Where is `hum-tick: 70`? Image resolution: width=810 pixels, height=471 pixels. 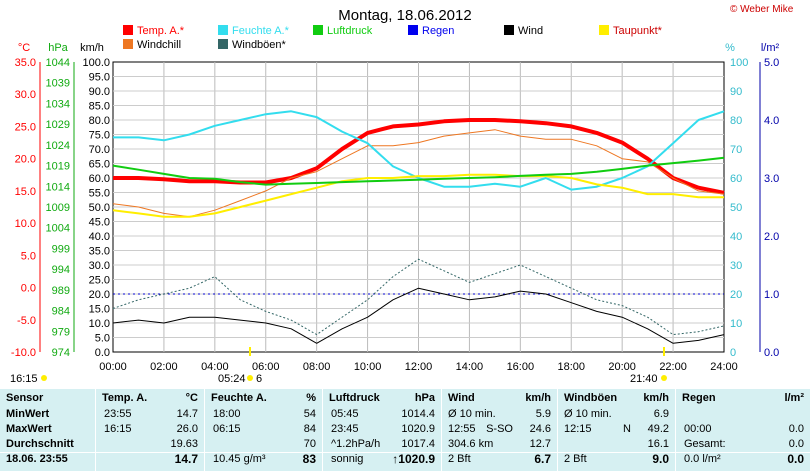 hum-tick: 70 is located at coordinates (736, 150).